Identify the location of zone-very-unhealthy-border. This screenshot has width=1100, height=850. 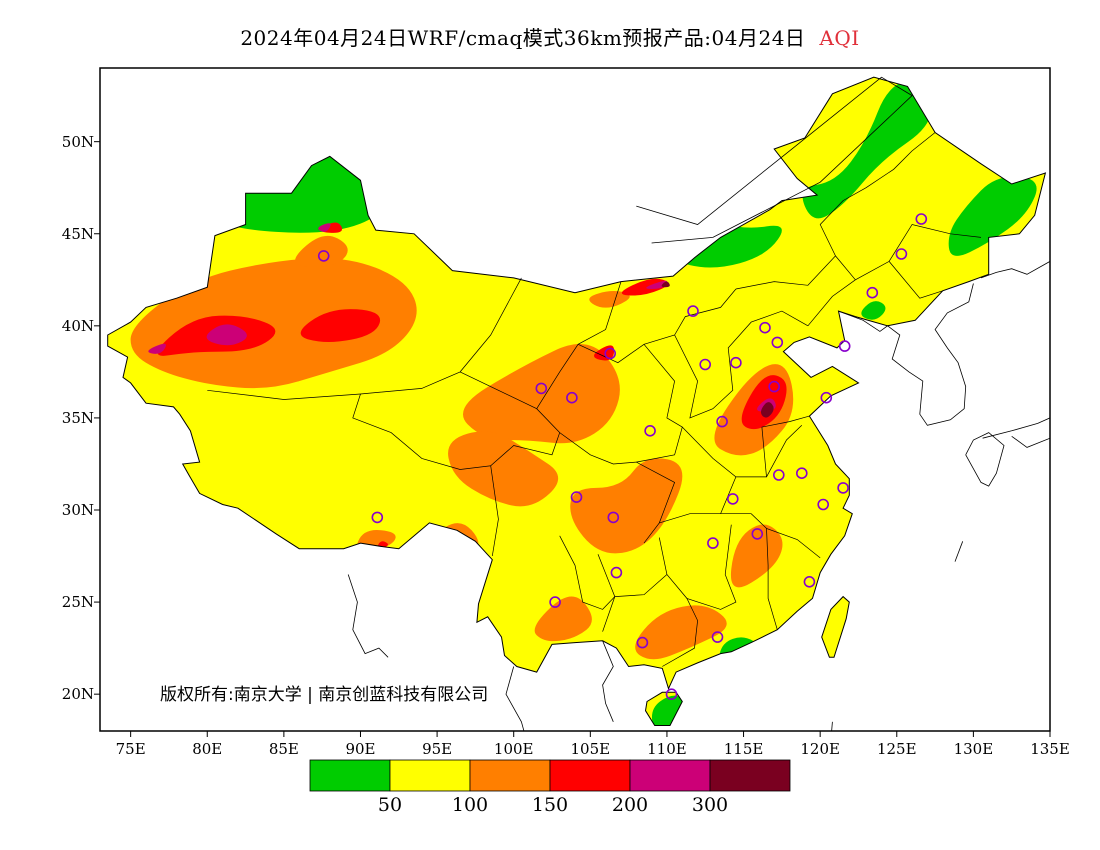
(657, 284).